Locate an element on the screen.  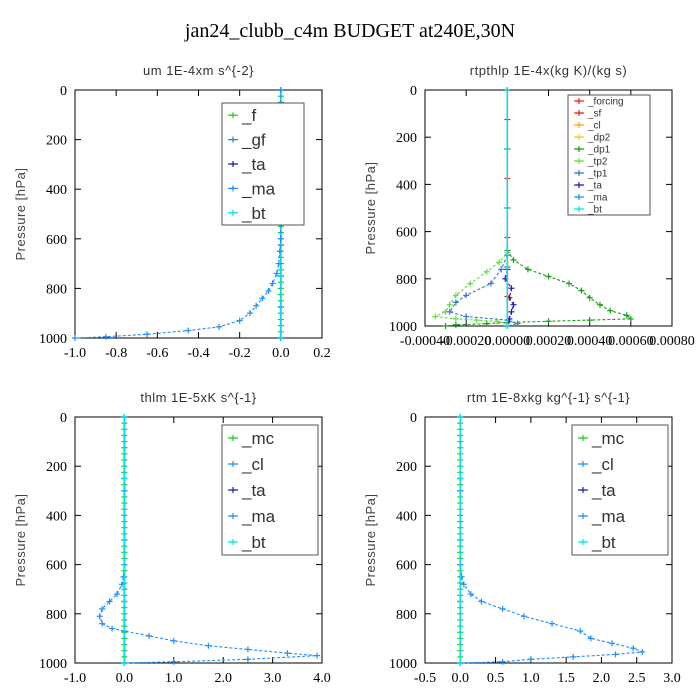
x-tick-label: 0.00080 is located at coordinates (672, 341).